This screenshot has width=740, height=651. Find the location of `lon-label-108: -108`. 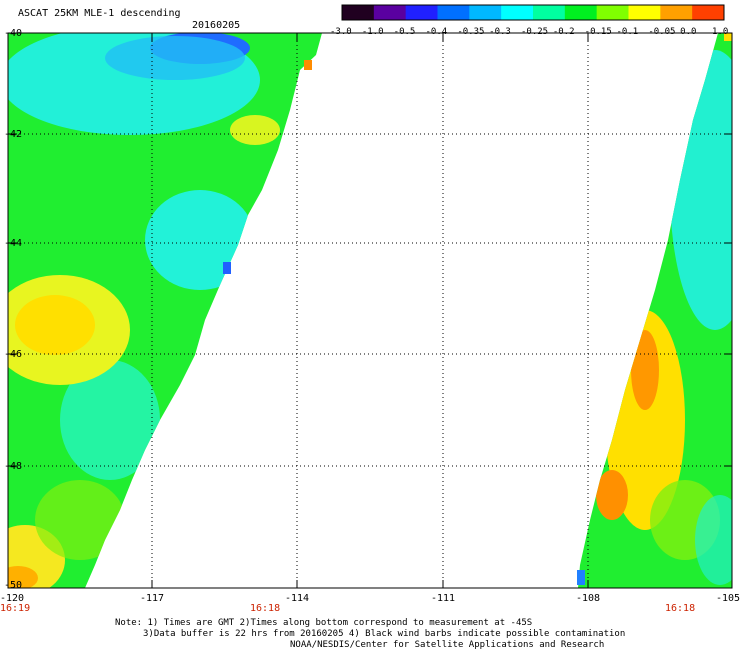

lon-label-108: -108 is located at coordinates (588, 598).